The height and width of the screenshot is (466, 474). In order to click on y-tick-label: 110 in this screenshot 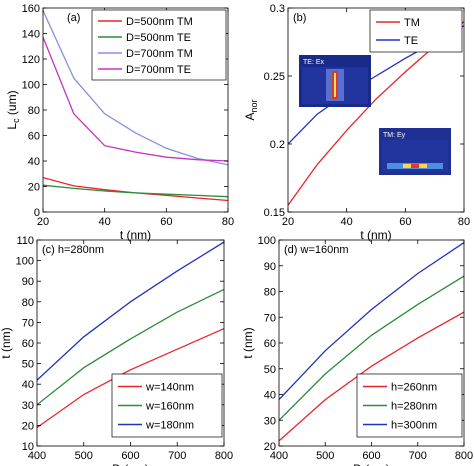, I will do `click(25, 241)`.